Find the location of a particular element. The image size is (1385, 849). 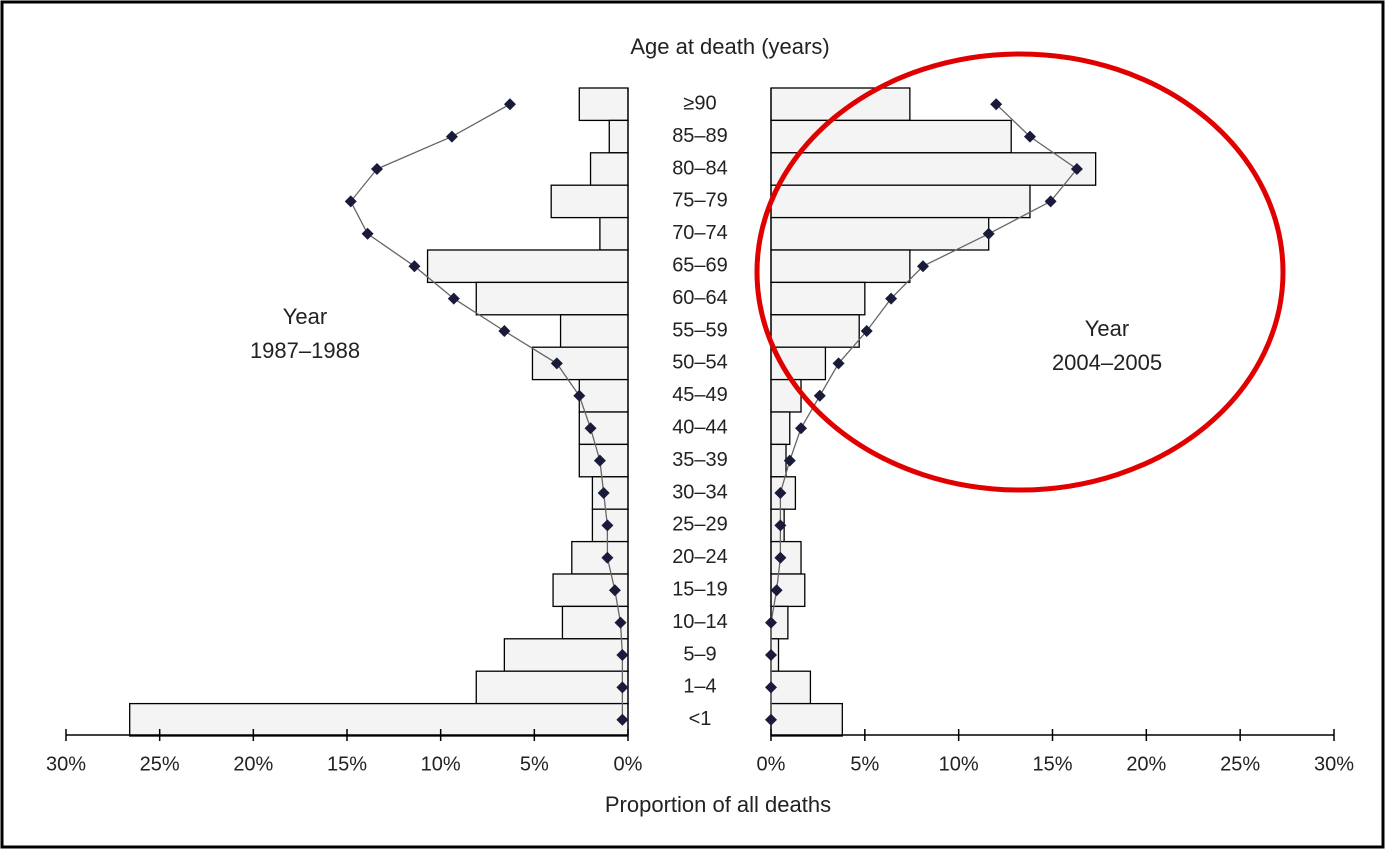

category-label: <1 is located at coordinates (700, 719).